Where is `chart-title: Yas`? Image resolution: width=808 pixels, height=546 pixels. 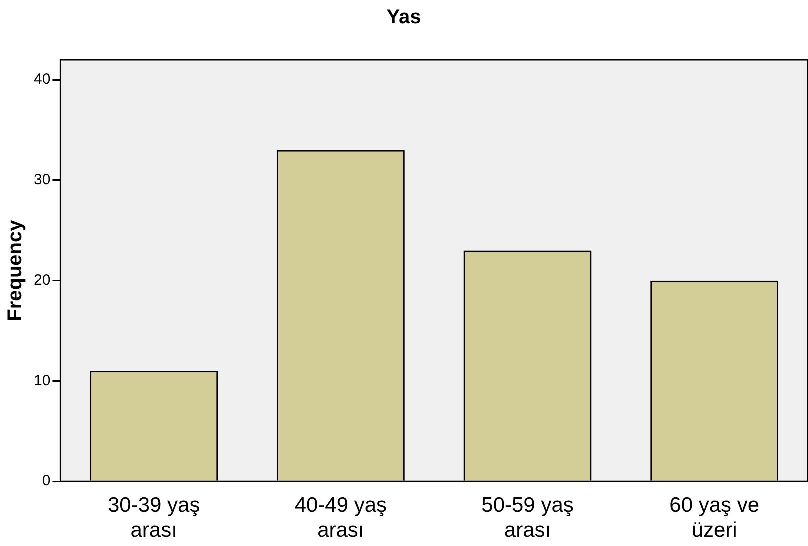
chart-title: Yas is located at coordinates (404, 17).